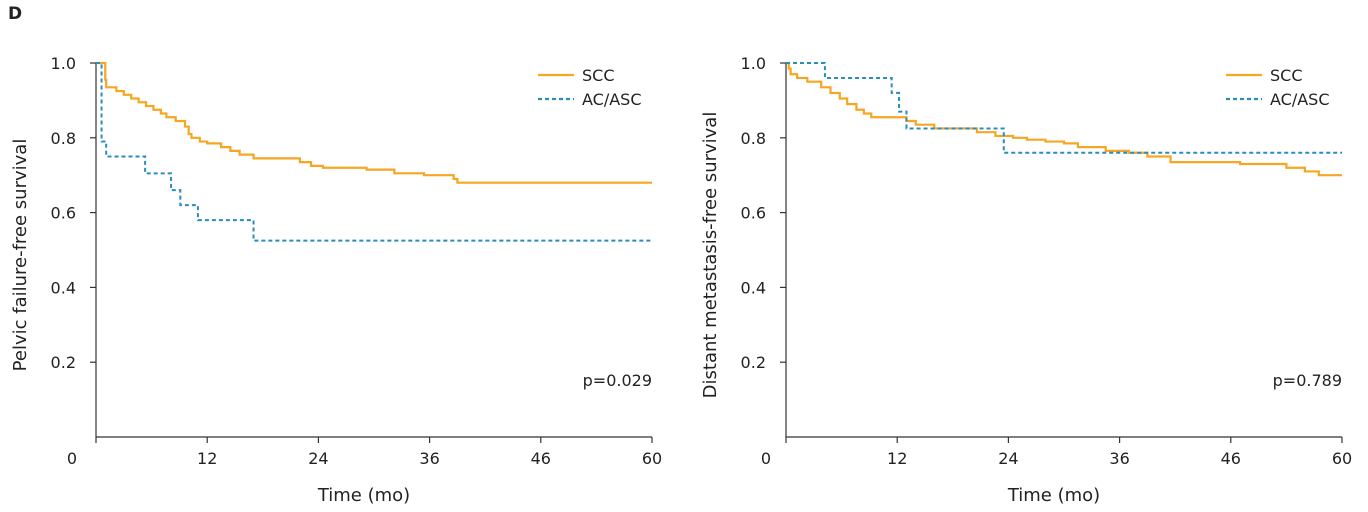  Describe the element at coordinates (15, 14) in the screenshot. I see `panel-letter: D` at that location.